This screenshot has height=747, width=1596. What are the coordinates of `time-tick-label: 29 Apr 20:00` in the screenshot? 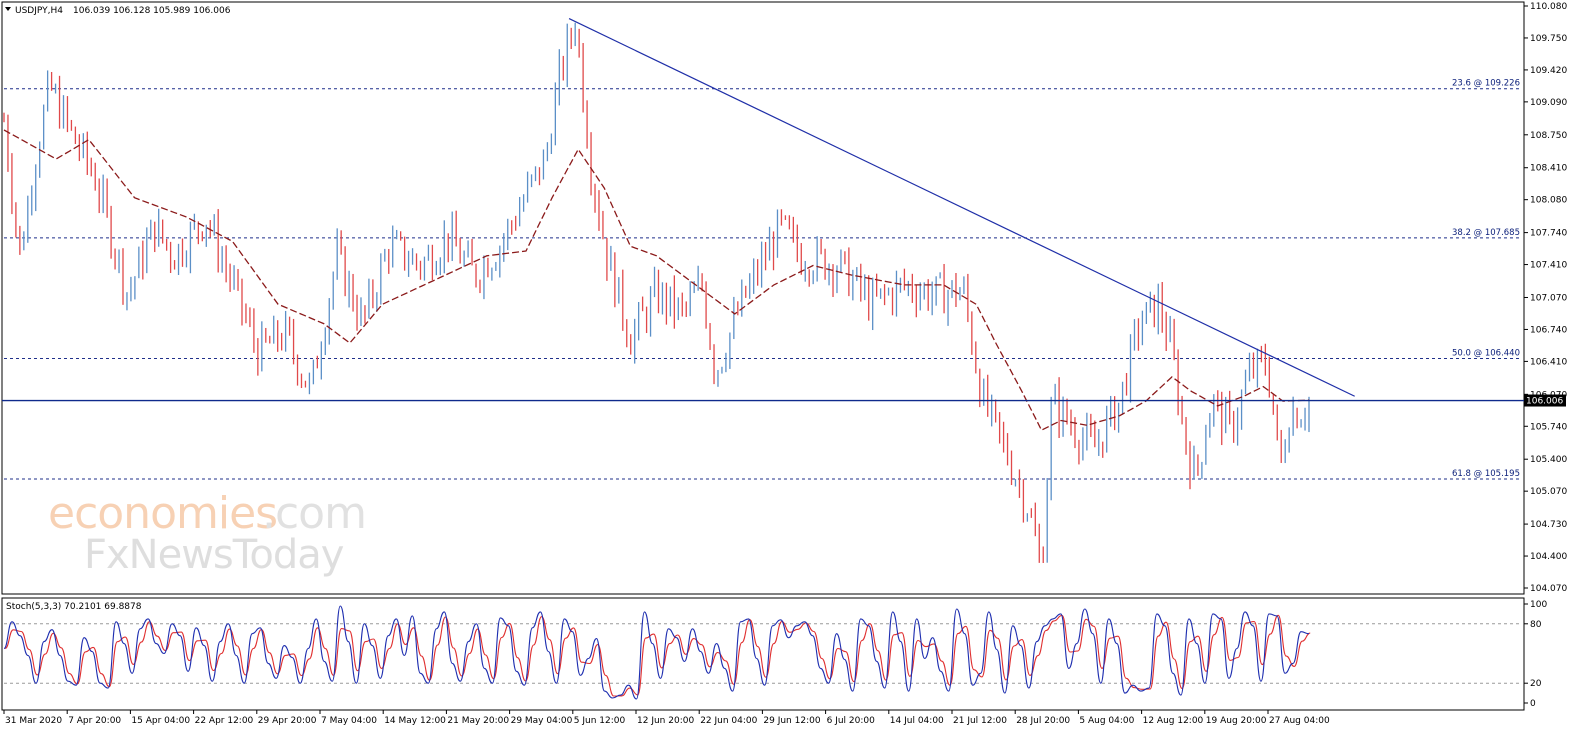 It's located at (287, 721).